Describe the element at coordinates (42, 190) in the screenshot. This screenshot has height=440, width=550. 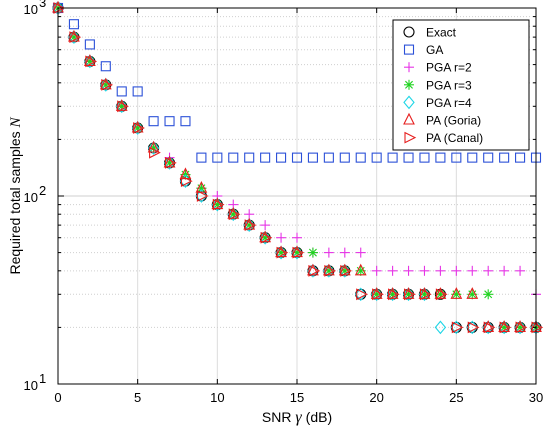
I see `y-tick-exponent: 2` at that location.